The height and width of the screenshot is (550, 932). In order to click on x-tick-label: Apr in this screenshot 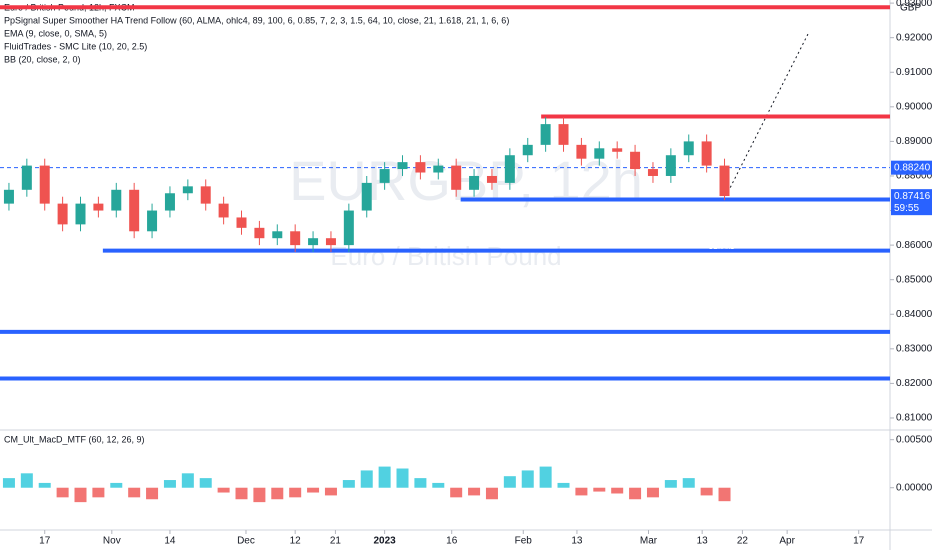, I will do `click(787, 541)`.